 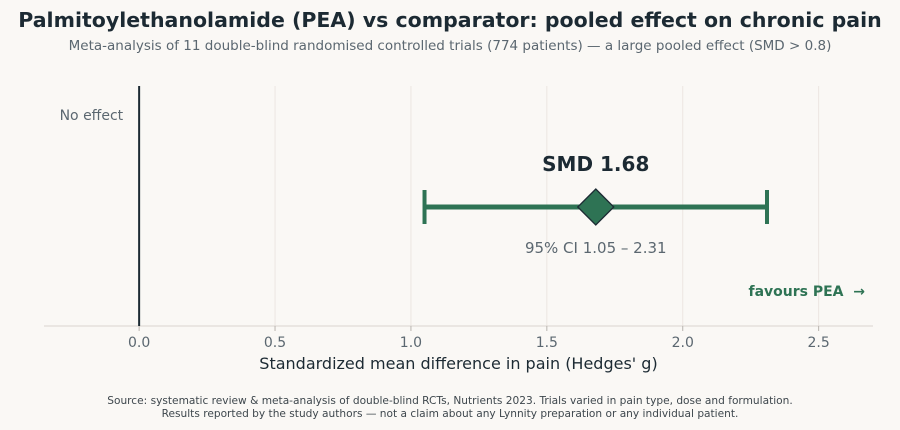 I want to click on x-tick-label: 2.0, so click(x=683, y=343).